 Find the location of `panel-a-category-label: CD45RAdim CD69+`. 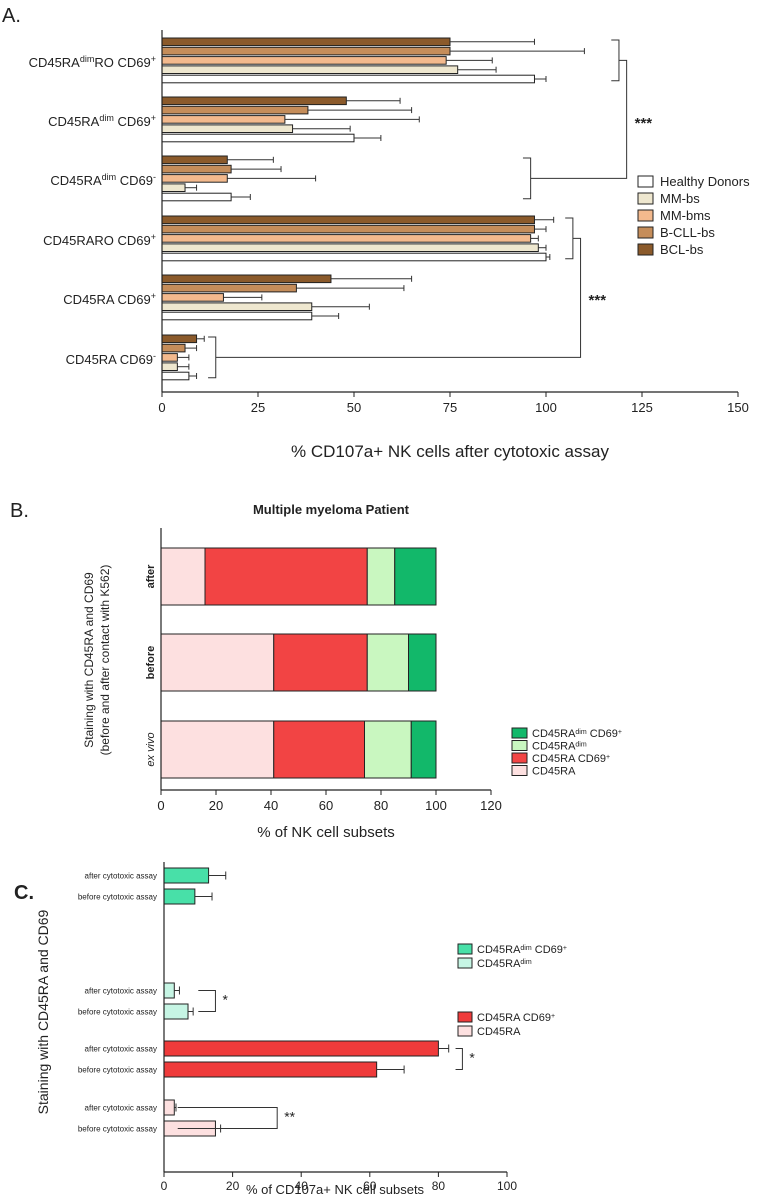

panel-a-category-label: CD45RAdim CD69+ is located at coordinates (102, 121).